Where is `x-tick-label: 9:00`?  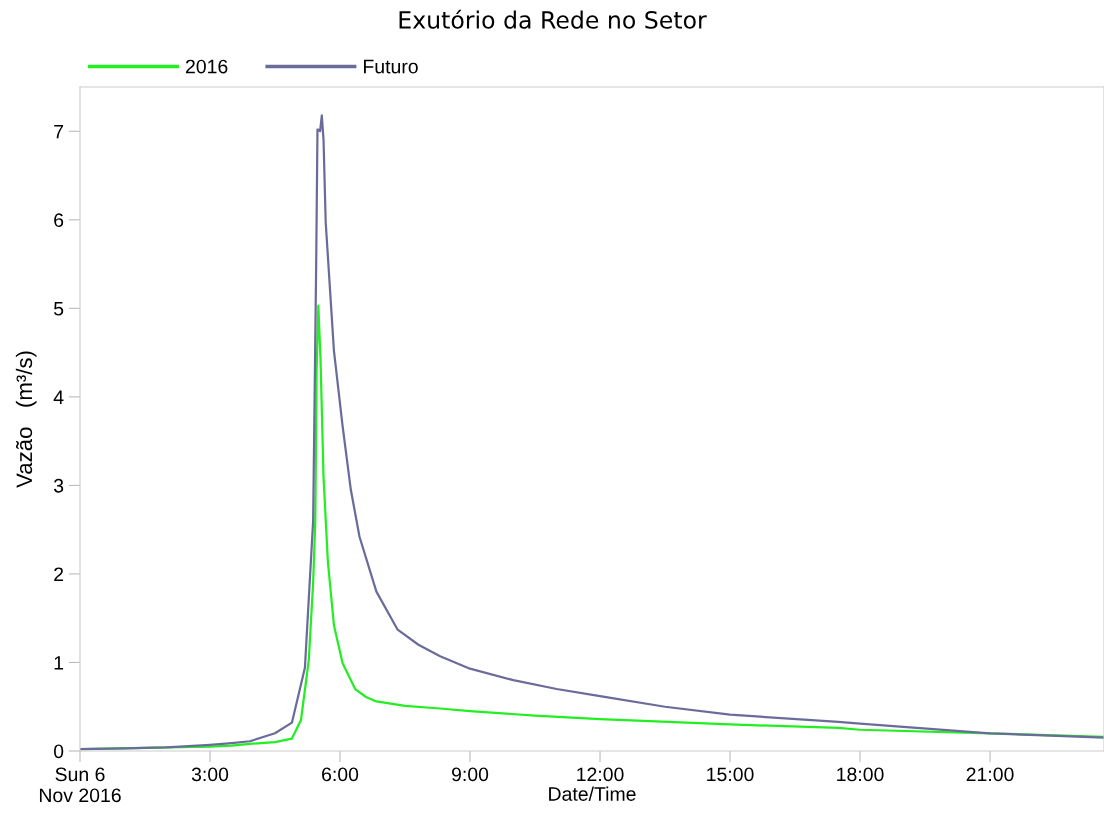
x-tick-label: 9:00 is located at coordinates (470, 774).